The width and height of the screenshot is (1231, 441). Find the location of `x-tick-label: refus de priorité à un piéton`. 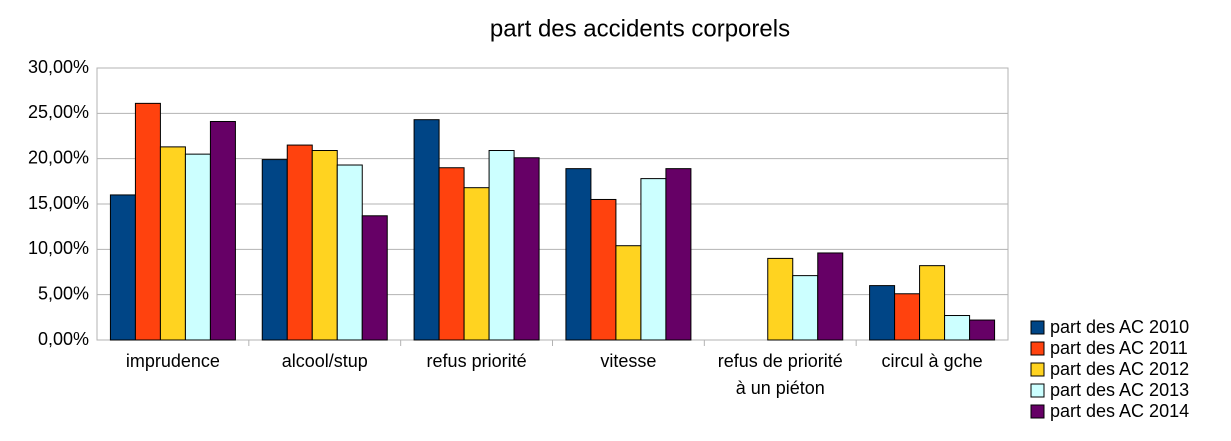

x-tick-label: refus de priorité à un piéton is located at coordinates (780, 374).